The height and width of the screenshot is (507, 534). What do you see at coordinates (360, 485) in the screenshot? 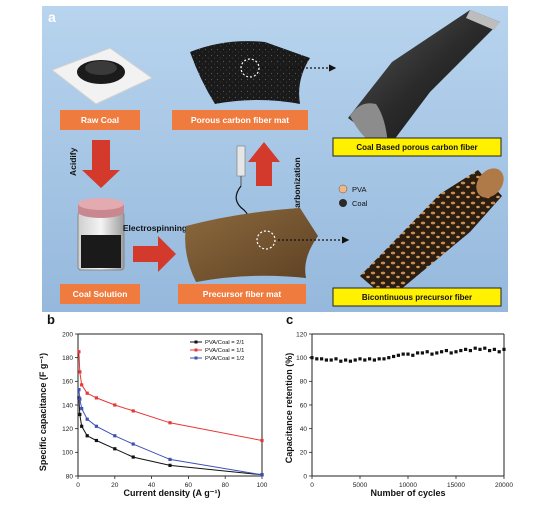
I see `c-x-tick-label: 5000` at bounding box center [360, 485].